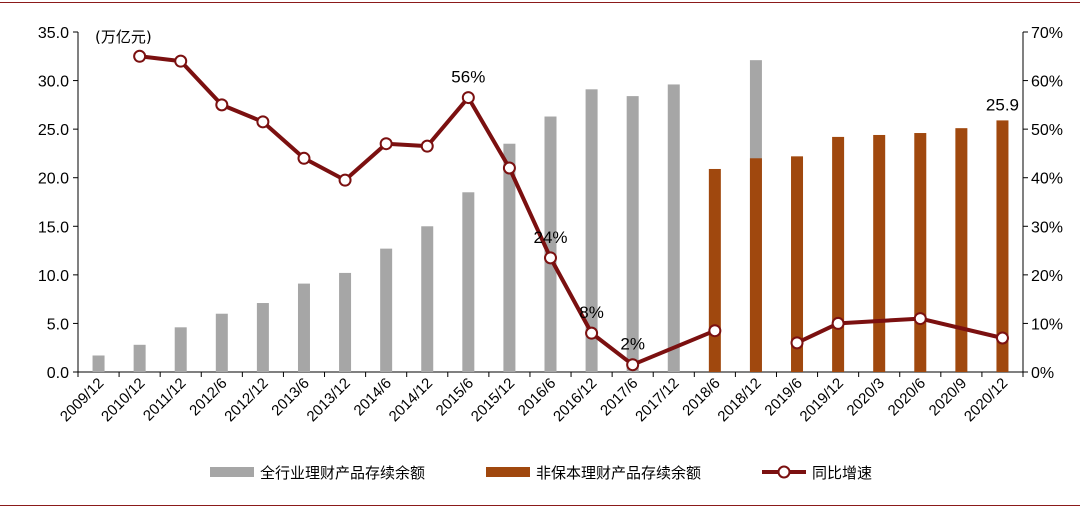 The image size is (1080, 510). Describe the element at coordinates (540, 2) in the screenshot. I see `top-border` at that location.